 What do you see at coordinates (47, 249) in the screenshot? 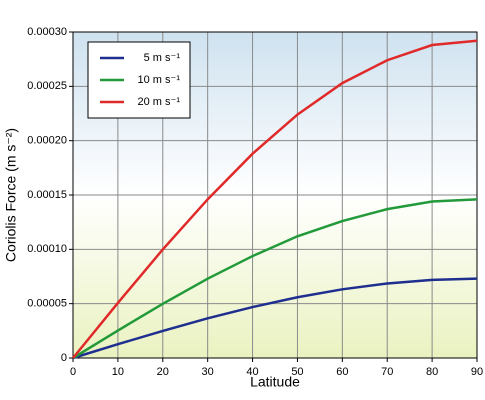
I see `y-tick-label: 0.00010` at bounding box center [47, 249].